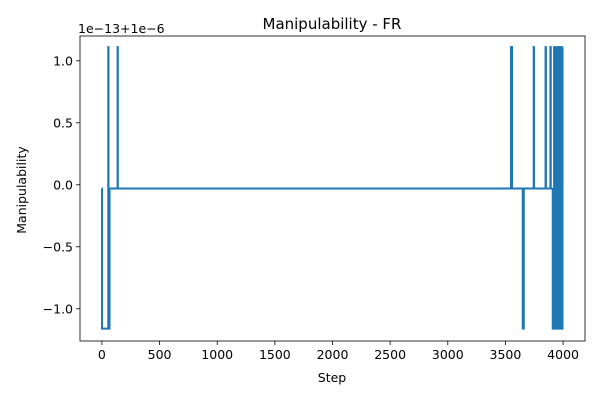 Image resolution: width=600 pixels, height=400 pixels. I want to click on x-tick-label: 0, so click(102, 354).